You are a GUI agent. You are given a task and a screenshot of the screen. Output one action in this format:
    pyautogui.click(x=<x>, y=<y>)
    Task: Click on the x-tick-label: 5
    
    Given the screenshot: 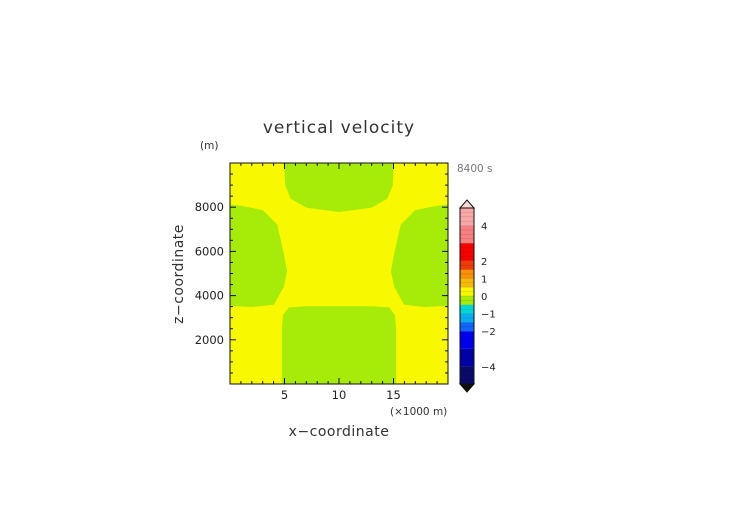 What is the action you would take?
    pyautogui.click(x=284, y=395)
    